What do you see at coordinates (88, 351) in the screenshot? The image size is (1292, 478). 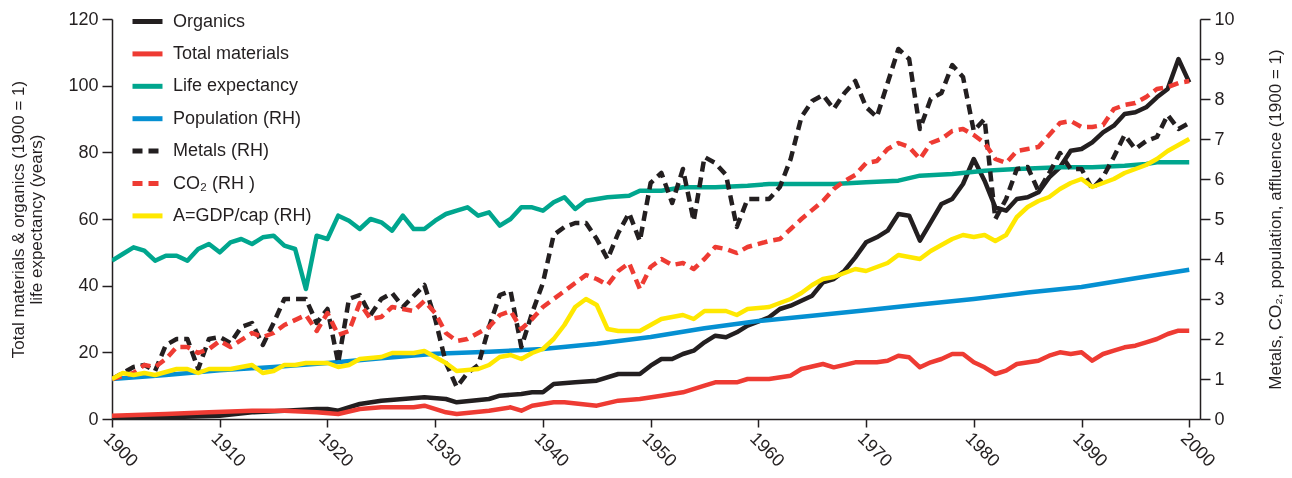 I see `y-tick-label: 20` at bounding box center [88, 351].